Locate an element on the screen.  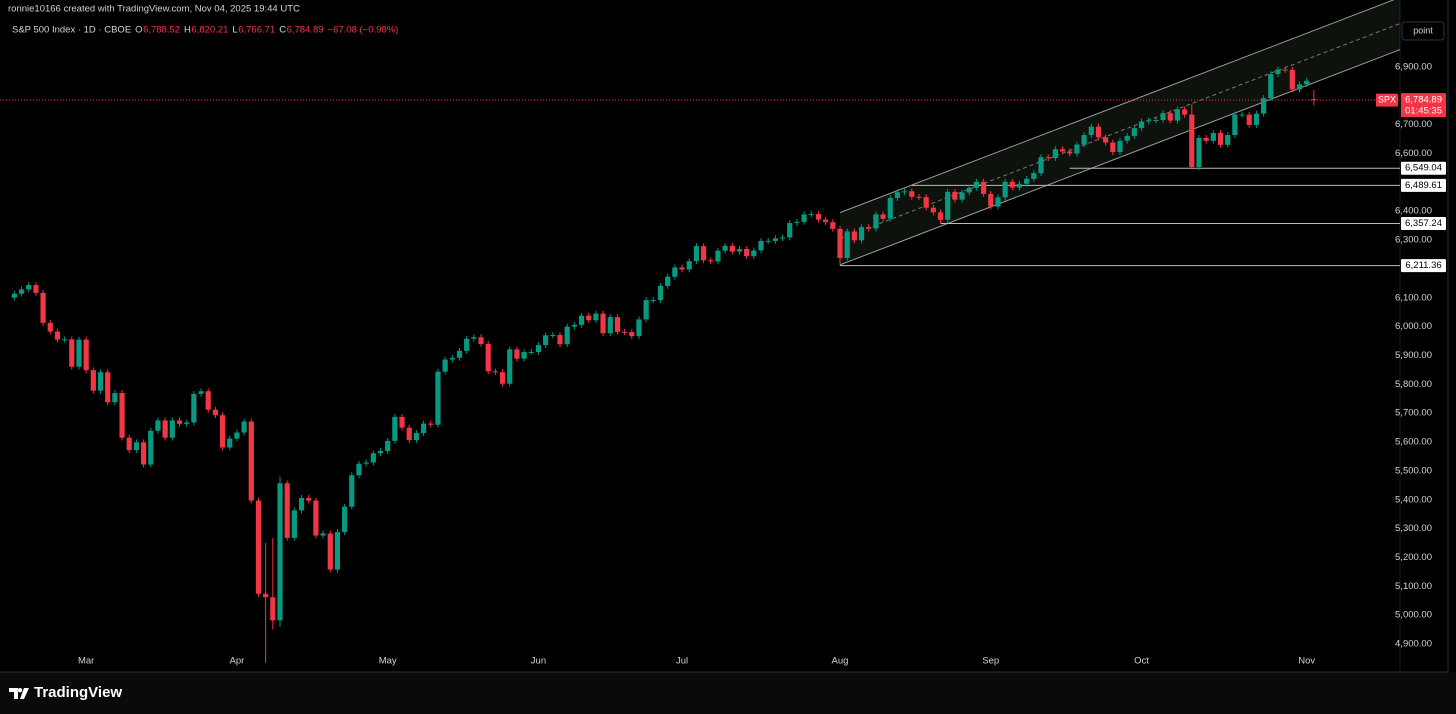
x-tick-label: Apr is located at coordinates (237, 661).